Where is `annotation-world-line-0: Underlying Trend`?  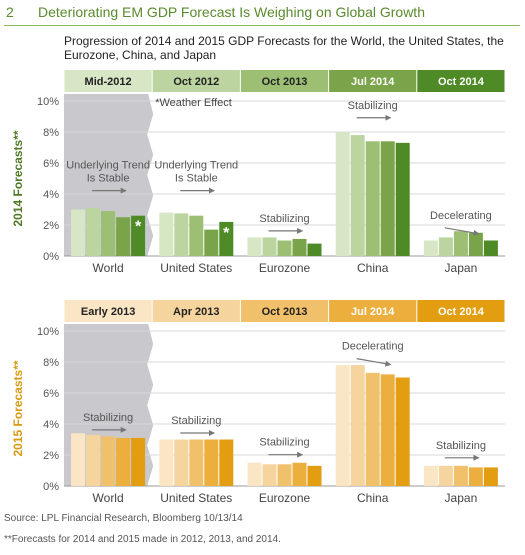 annotation-world-line-0: Underlying Trend is located at coordinates (108, 166).